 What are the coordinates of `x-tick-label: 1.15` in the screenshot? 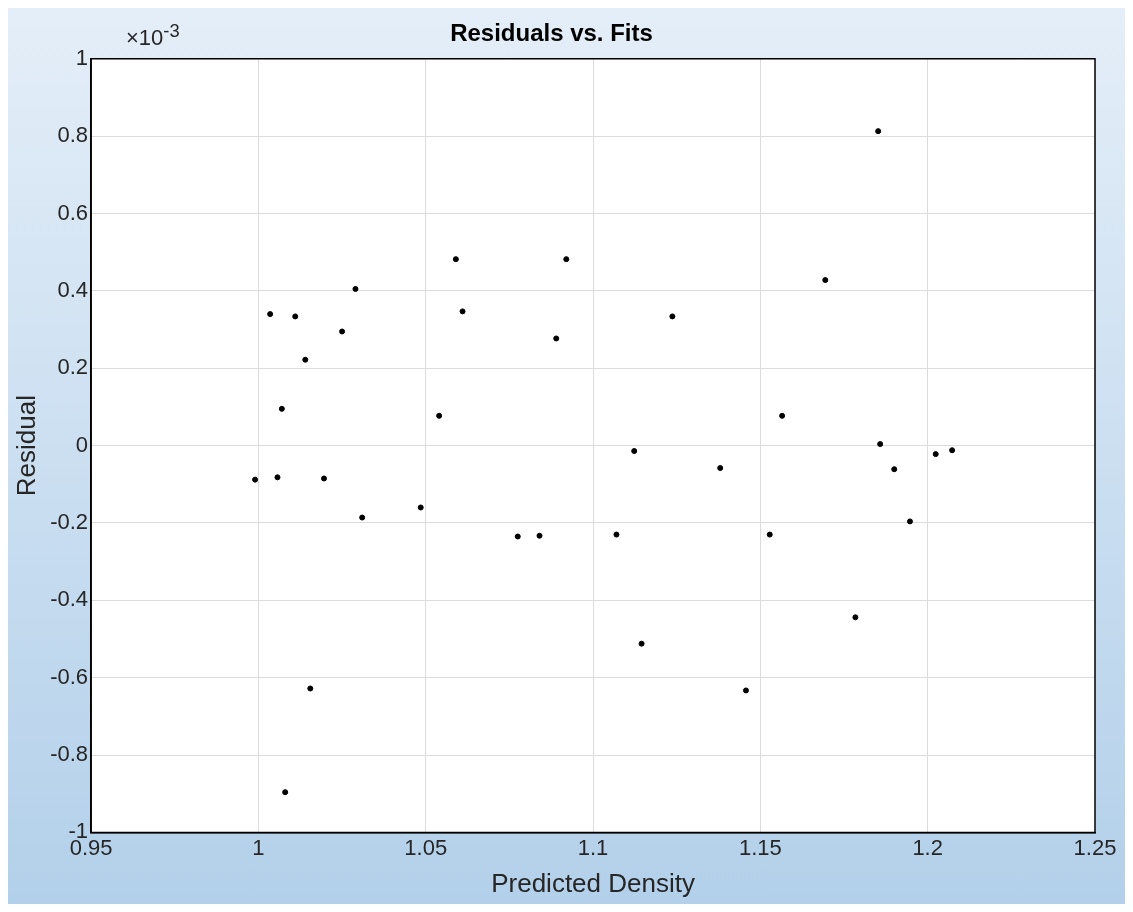 It's located at (760, 847).